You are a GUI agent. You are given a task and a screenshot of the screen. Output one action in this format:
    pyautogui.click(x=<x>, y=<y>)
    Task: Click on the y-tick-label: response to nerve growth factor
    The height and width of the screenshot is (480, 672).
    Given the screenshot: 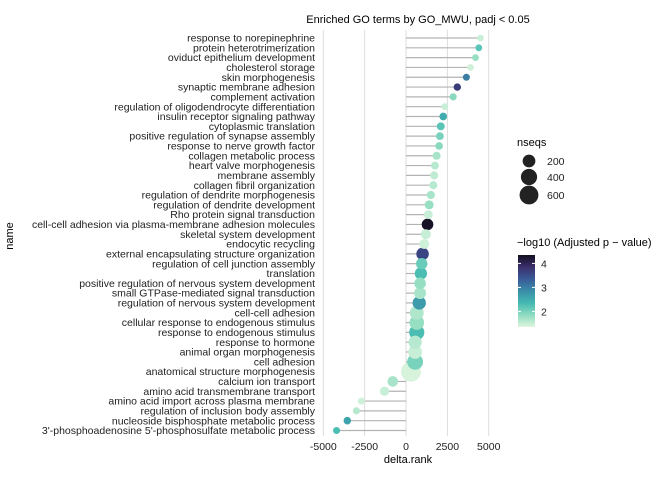 What is the action you would take?
    pyautogui.click(x=241, y=147)
    